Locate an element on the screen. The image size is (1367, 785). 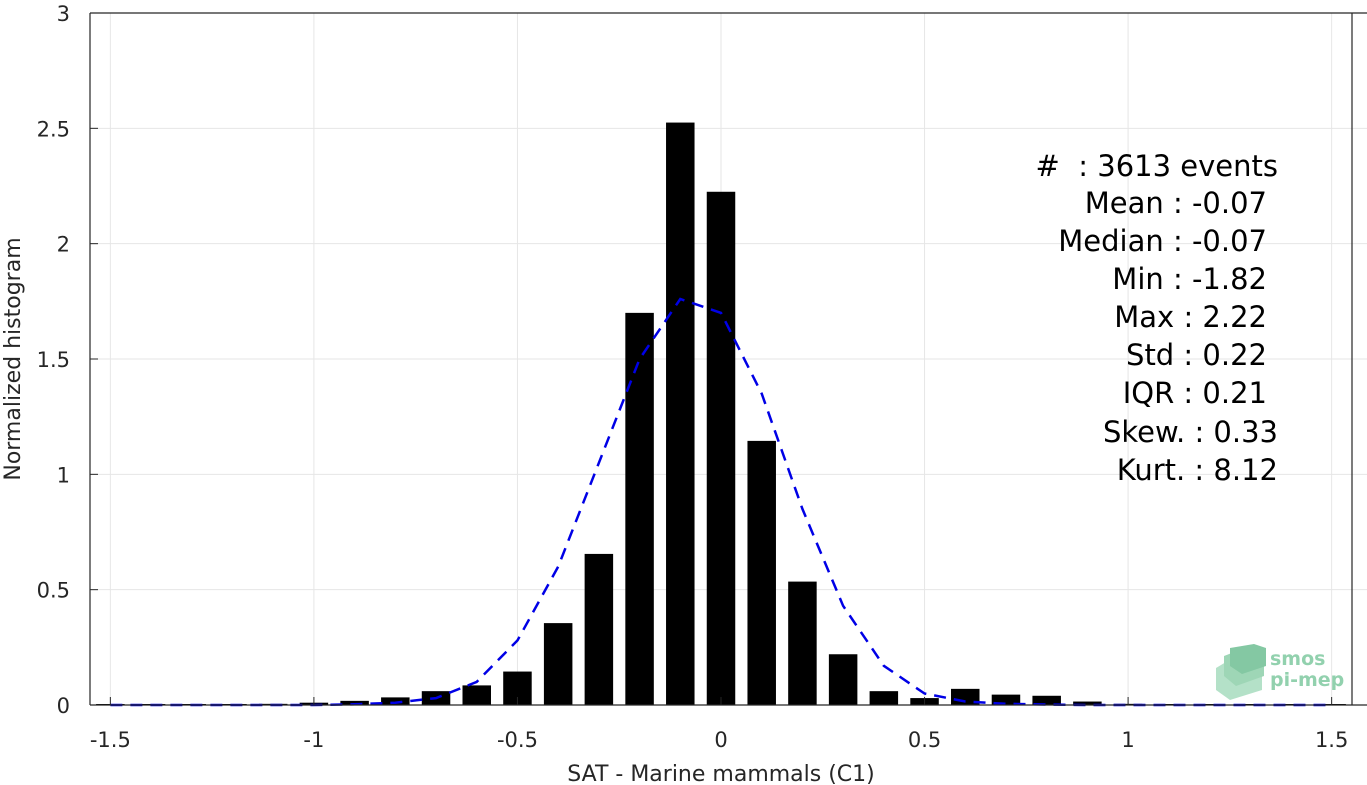
y-tick-label: 3 is located at coordinates (63, 14).